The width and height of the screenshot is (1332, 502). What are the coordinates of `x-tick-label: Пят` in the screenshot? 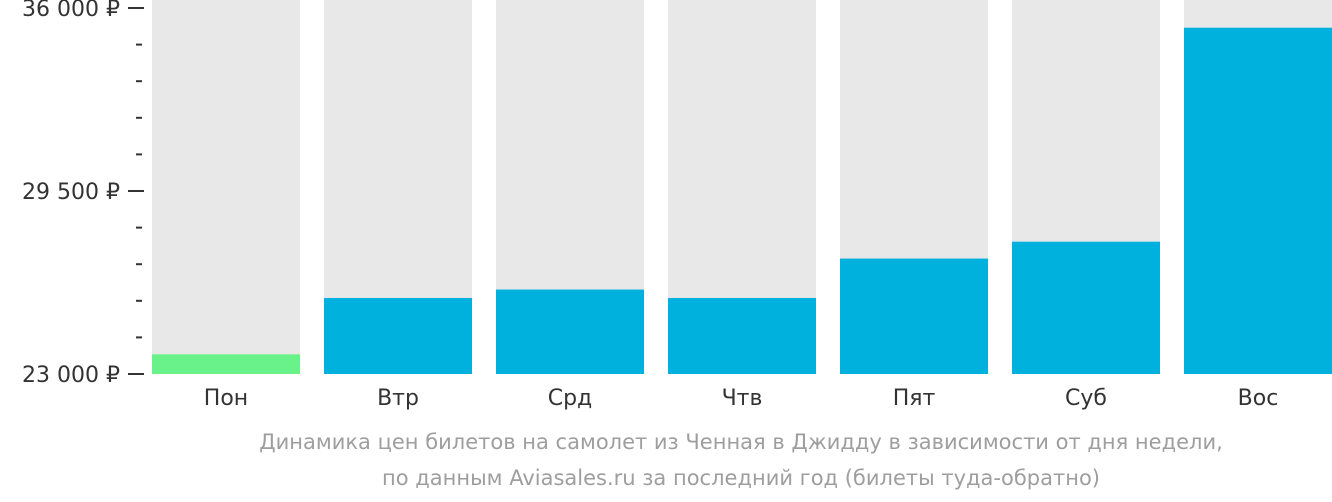 It's located at (914, 398).